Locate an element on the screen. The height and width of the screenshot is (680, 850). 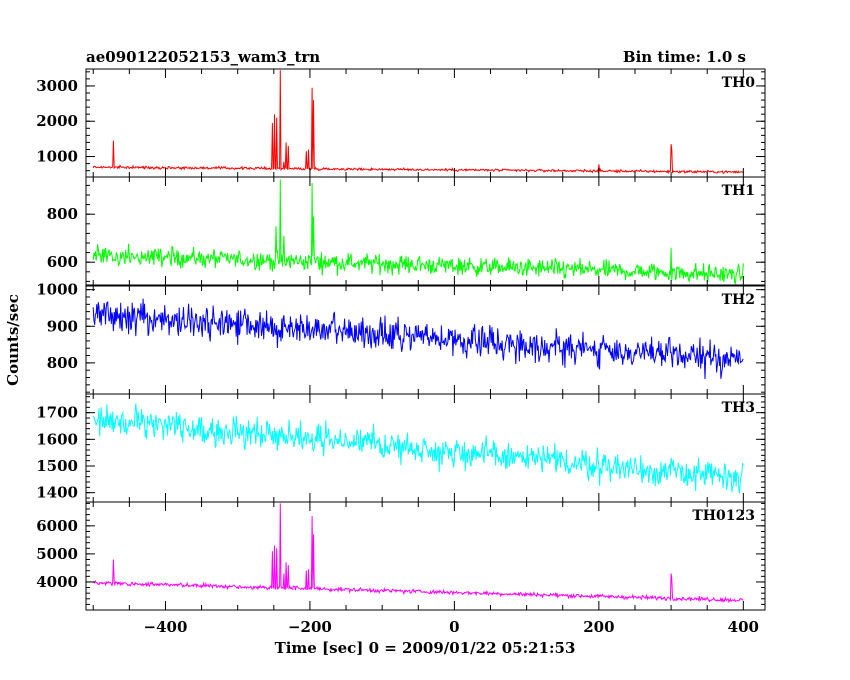
y-tick-label: 4000 is located at coordinates (57, 582).